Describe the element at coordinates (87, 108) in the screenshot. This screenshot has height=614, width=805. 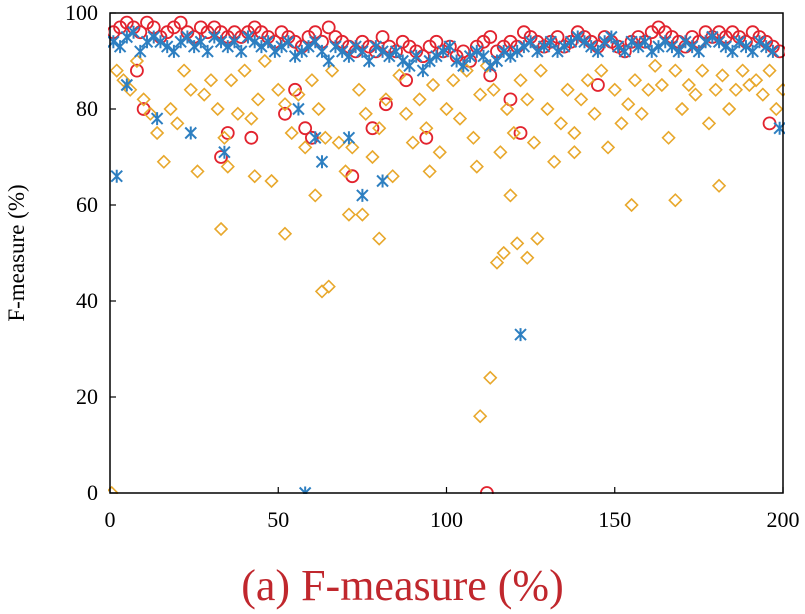
I see `y-tick-label: 80` at that location.